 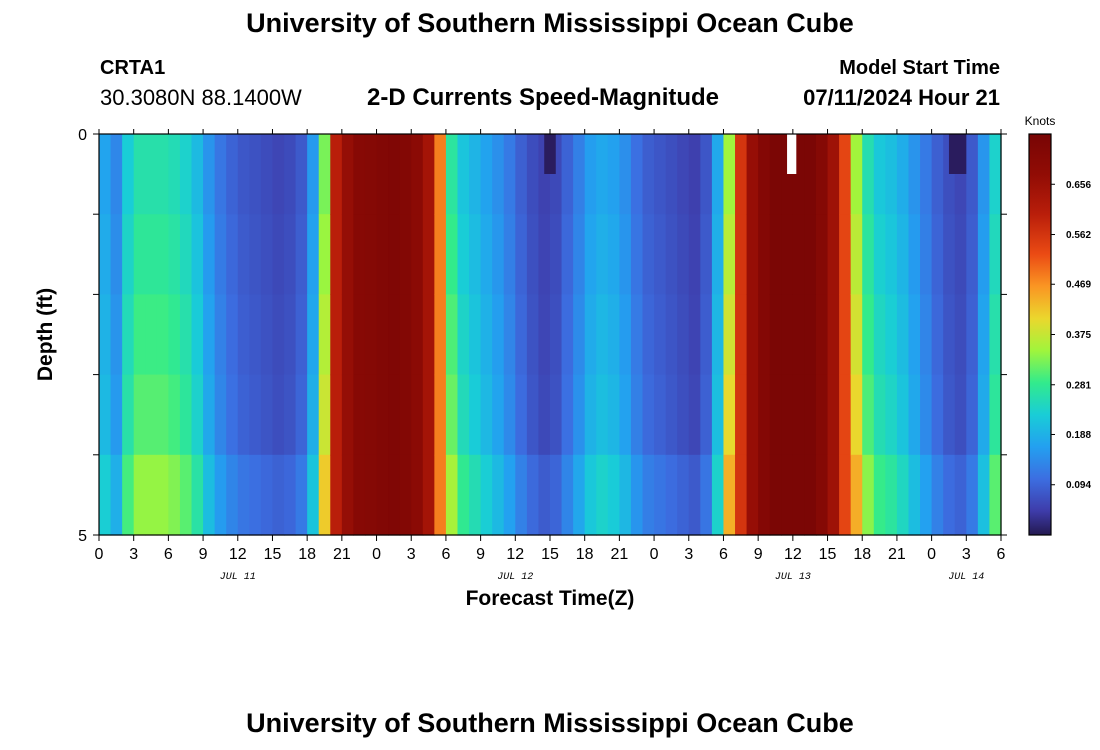 I want to click on date-label: JUL 12, so click(x=515, y=577).